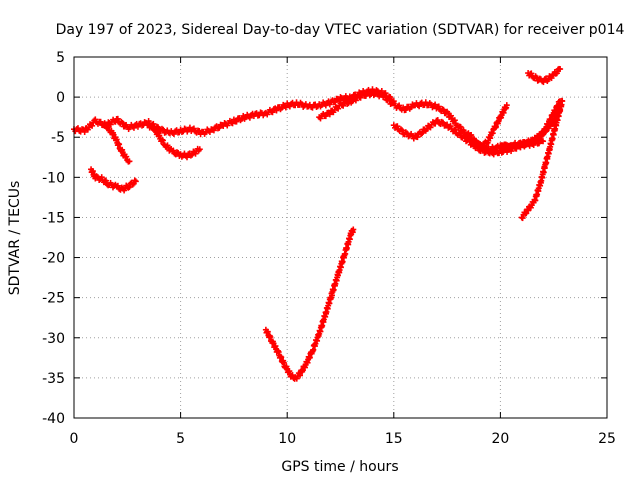  What do you see at coordinates (607, 439) in the screenshot?
I see `x-tick-label: 25` at bounding box center [607, 439].